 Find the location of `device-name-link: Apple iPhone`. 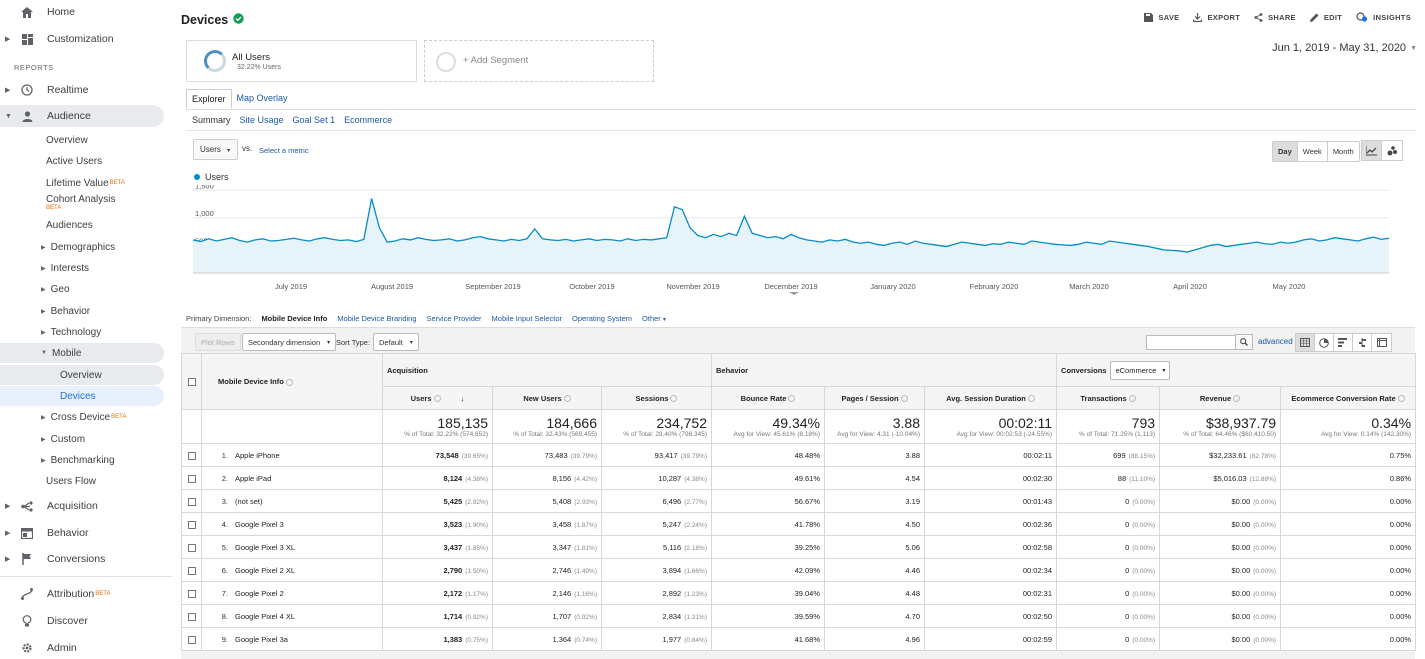

device-name-link: Apple iPhone is located at coordinates (257, 455).